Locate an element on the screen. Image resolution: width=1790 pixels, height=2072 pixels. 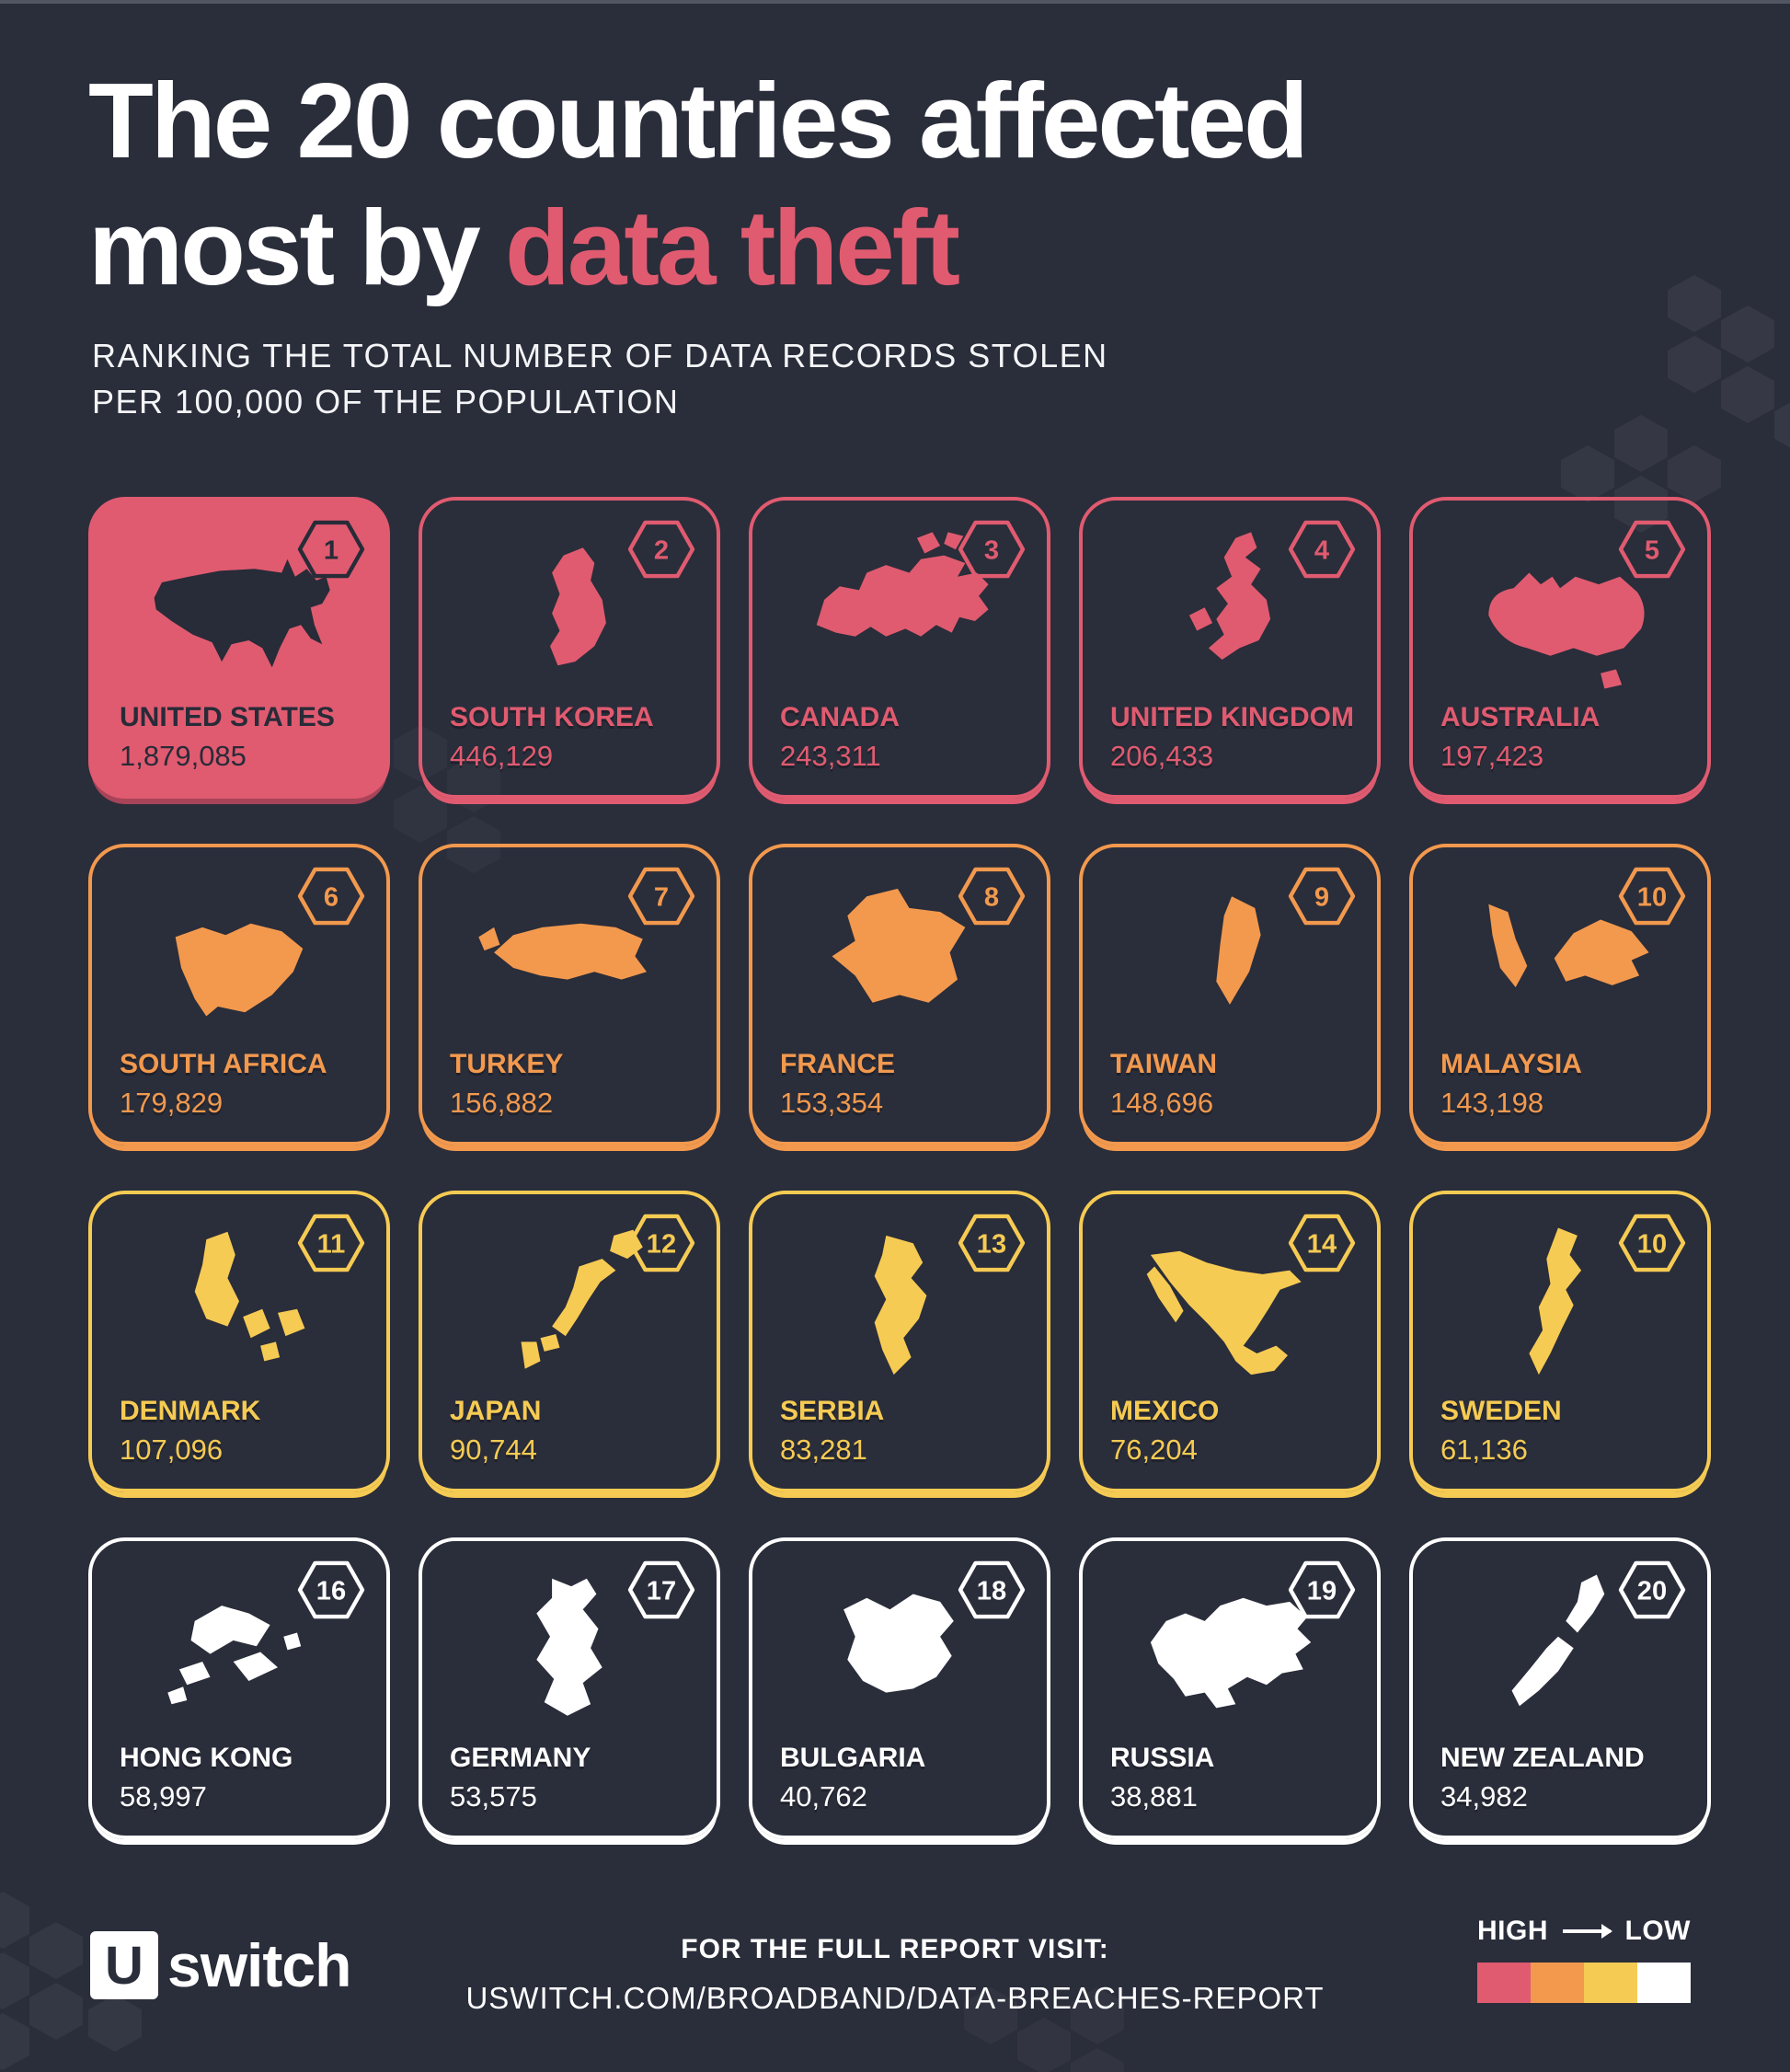
card-label: SERBIA 83,281 is located at coordinates (906, 1431).